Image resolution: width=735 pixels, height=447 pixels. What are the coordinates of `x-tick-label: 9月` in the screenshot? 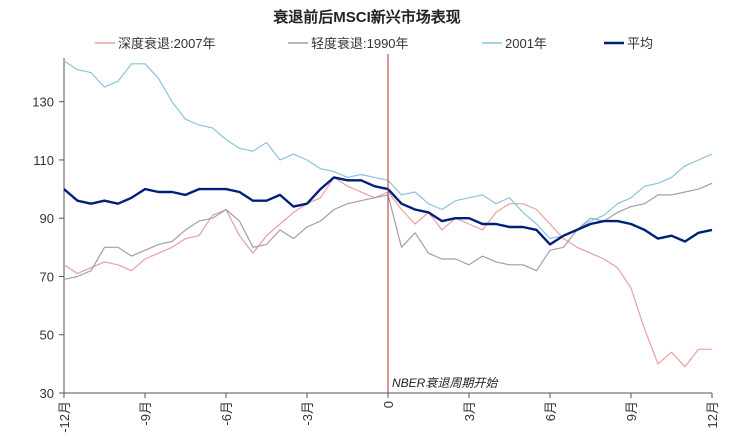 It's located at (631, 411).